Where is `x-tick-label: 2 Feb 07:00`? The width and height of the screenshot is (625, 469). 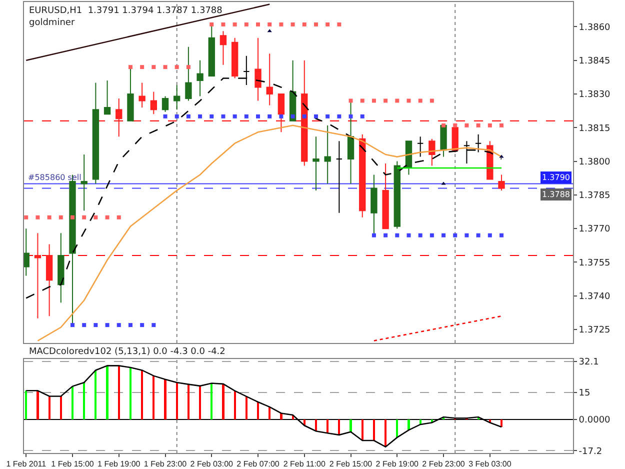 x-tick-label: 2 Feb 07:00 is located at coordinates (258, 464).